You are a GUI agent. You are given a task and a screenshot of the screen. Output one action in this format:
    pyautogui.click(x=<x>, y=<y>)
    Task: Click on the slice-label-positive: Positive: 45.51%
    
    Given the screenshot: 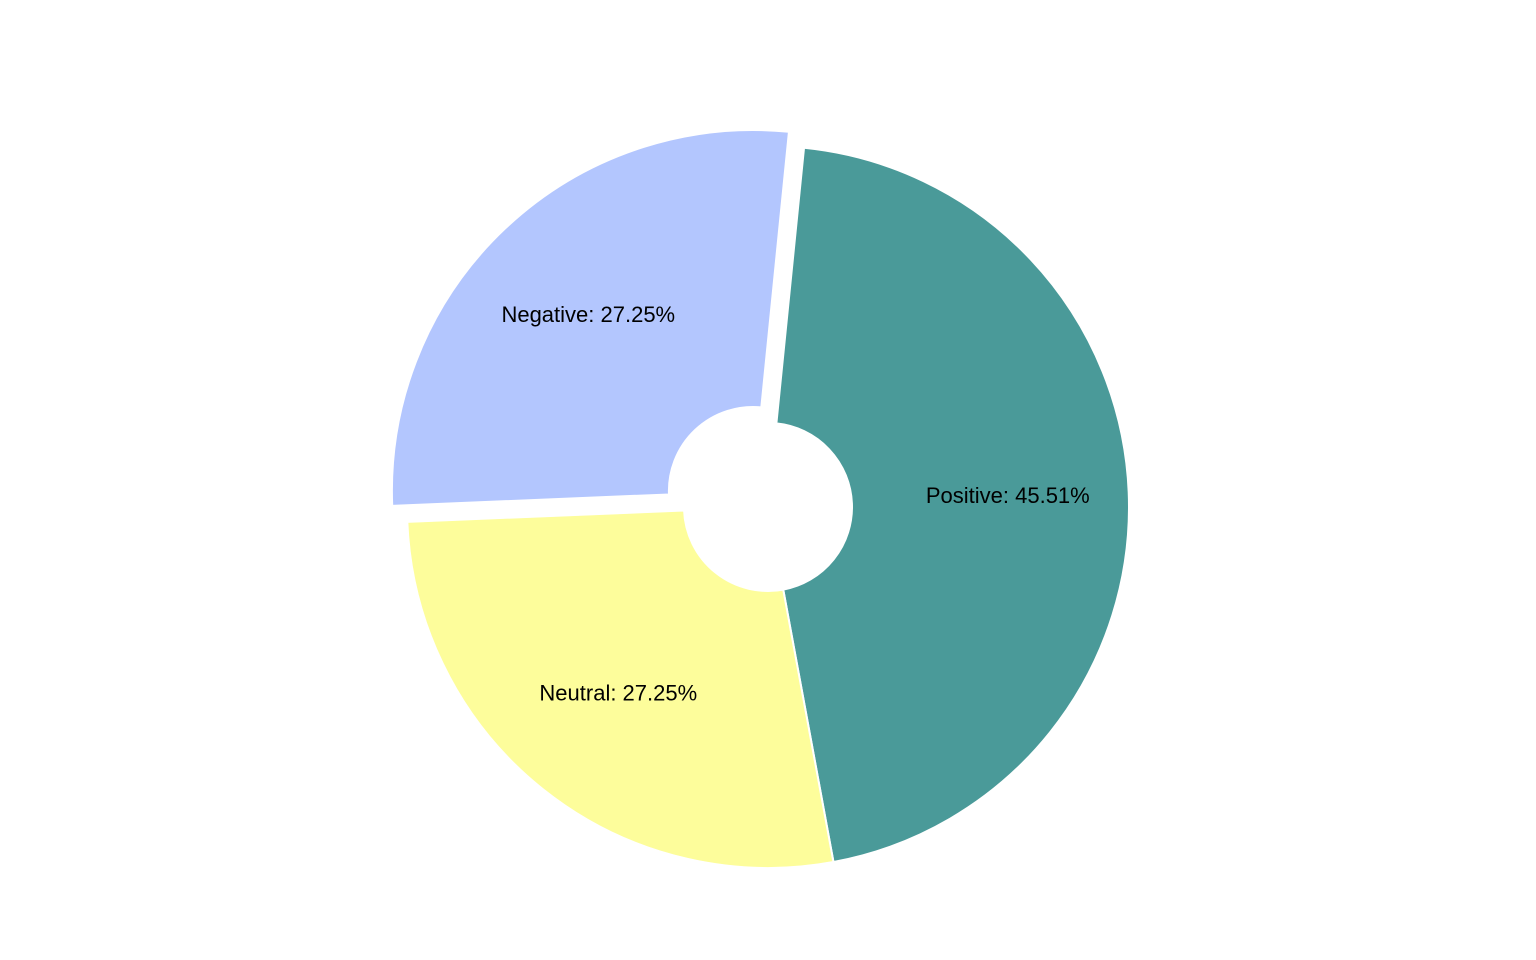 What is the action you would take?
    pyautogui.click(x=1008, y=495)
    